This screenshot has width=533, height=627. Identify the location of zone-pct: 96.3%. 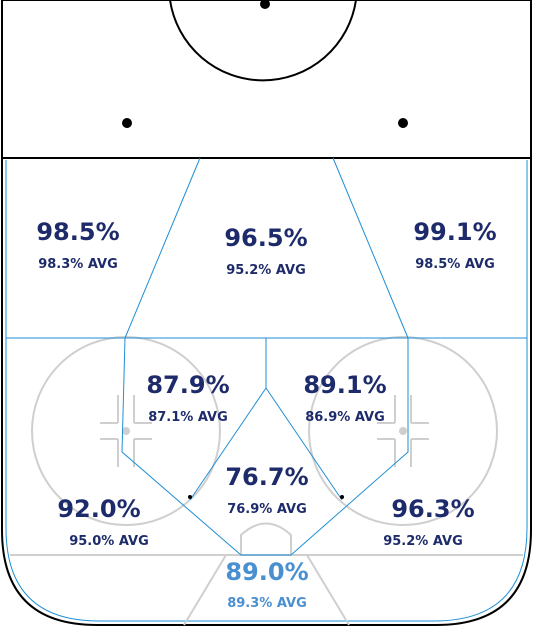
(432, 509).